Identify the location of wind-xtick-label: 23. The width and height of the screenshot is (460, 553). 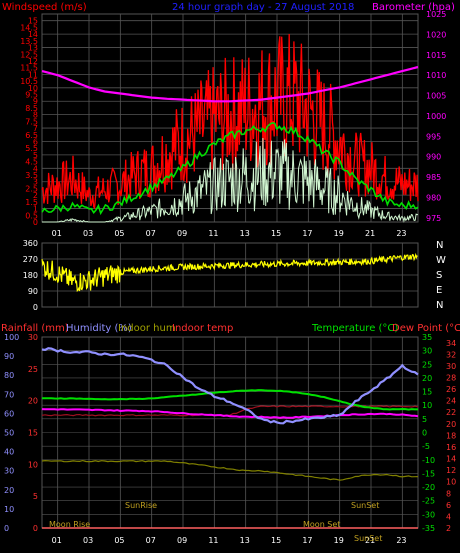
(401, 233).